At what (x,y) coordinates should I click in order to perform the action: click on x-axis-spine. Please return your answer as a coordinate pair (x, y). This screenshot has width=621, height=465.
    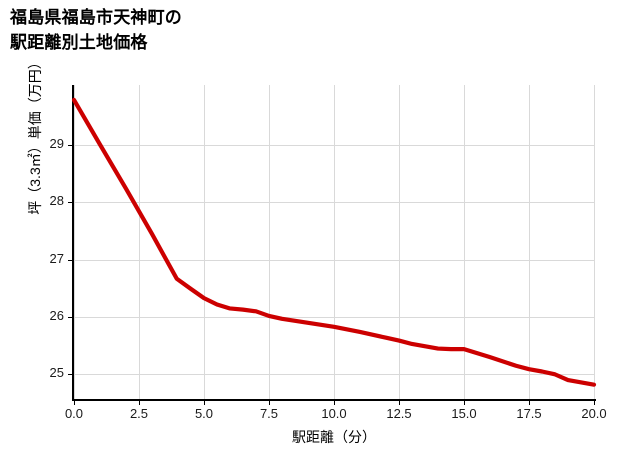
    Looking at the image, I should click on (334, 400).